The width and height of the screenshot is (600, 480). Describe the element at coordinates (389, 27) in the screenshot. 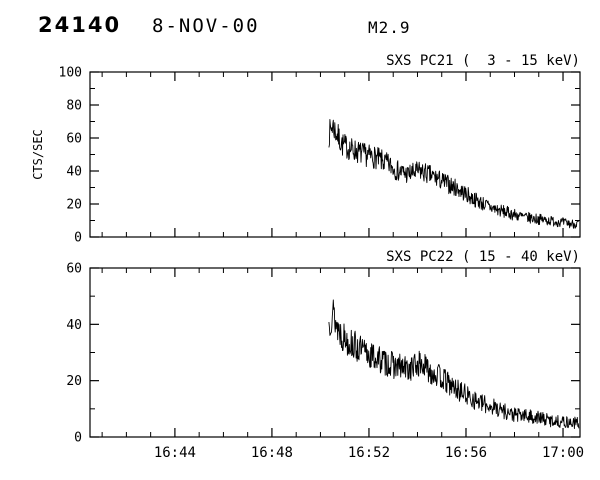

I see `goes-class: M2.9` at that location.